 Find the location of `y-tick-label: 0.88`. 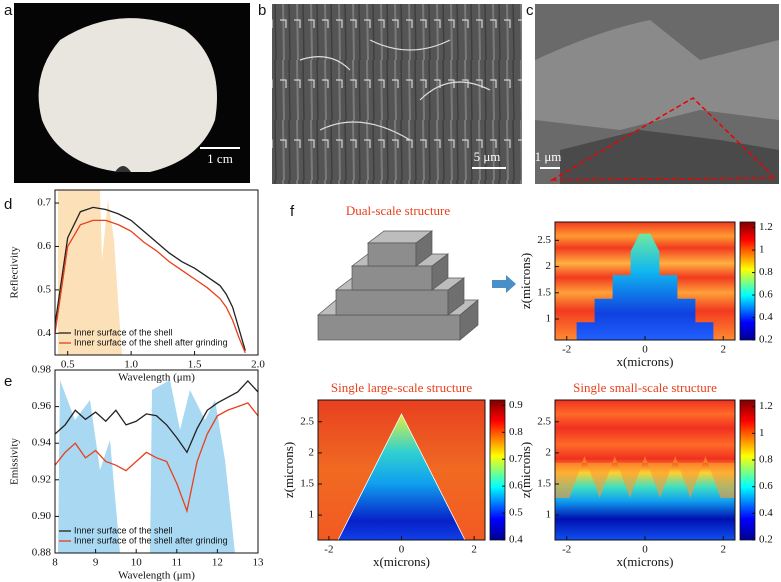

y-tick-label: 0.88 is located at coordinates (42, 553).